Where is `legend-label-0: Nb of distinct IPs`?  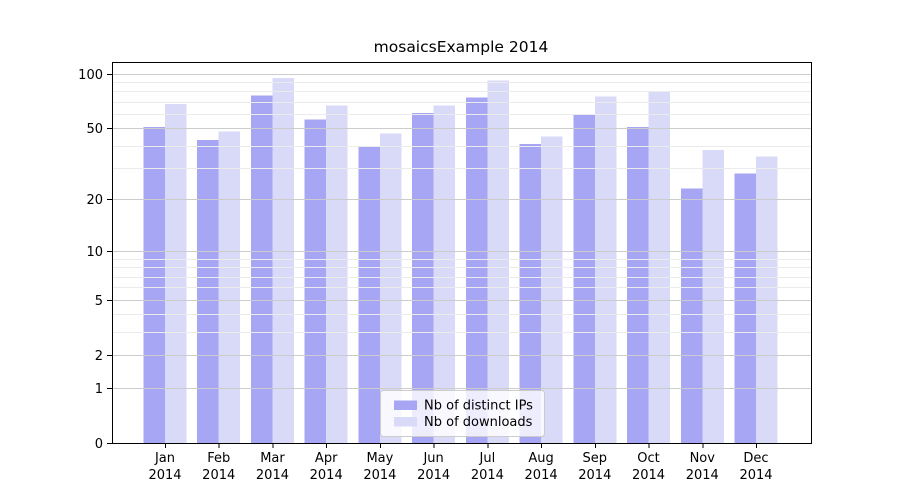 legend-label-0: Nb of distinct IPs is located at coordinates (478, 406).